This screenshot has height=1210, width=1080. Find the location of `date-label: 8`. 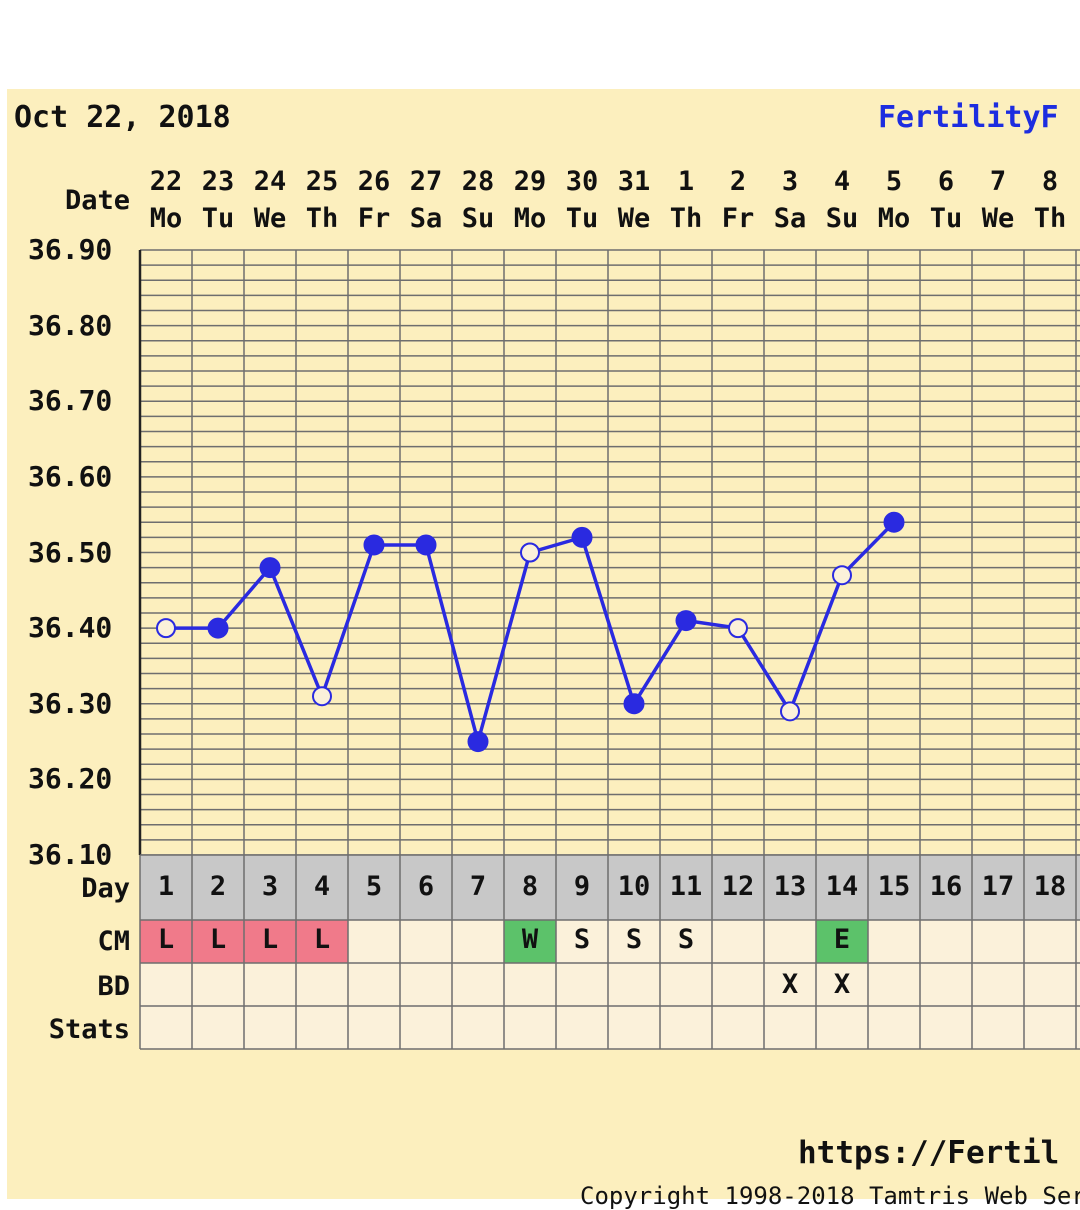

date-label: 8 is located at coordinates (1050, 181).